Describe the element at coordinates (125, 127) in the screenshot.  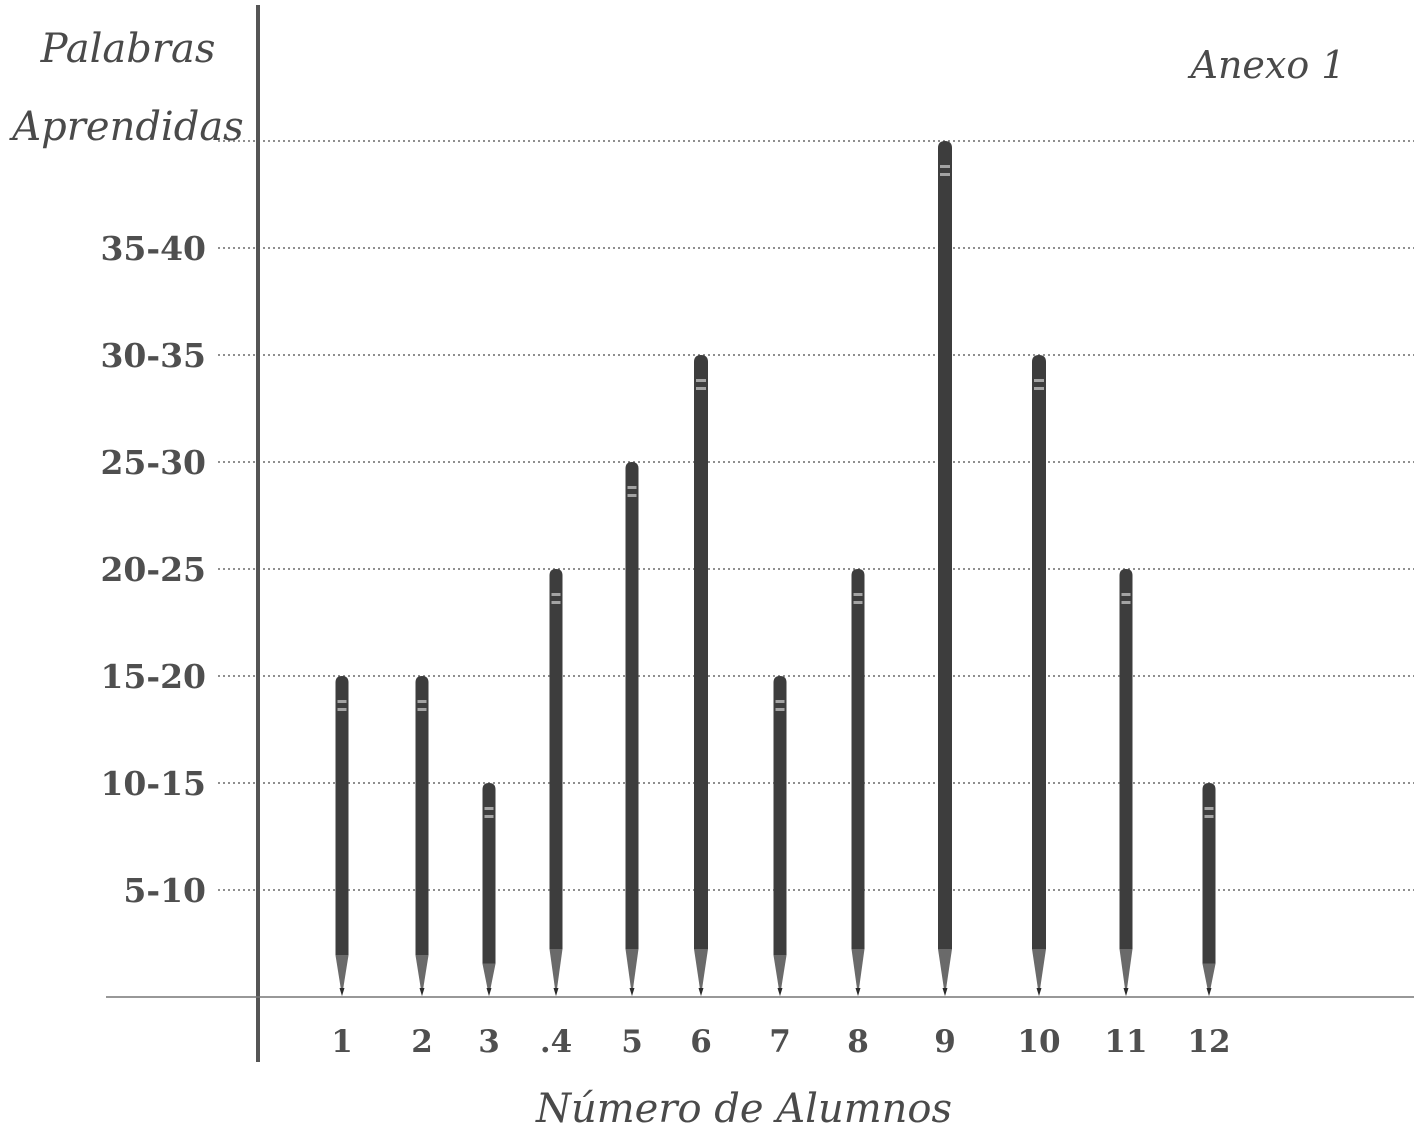
I see `y-axis-label-line-2: Aprendidas` at that location.